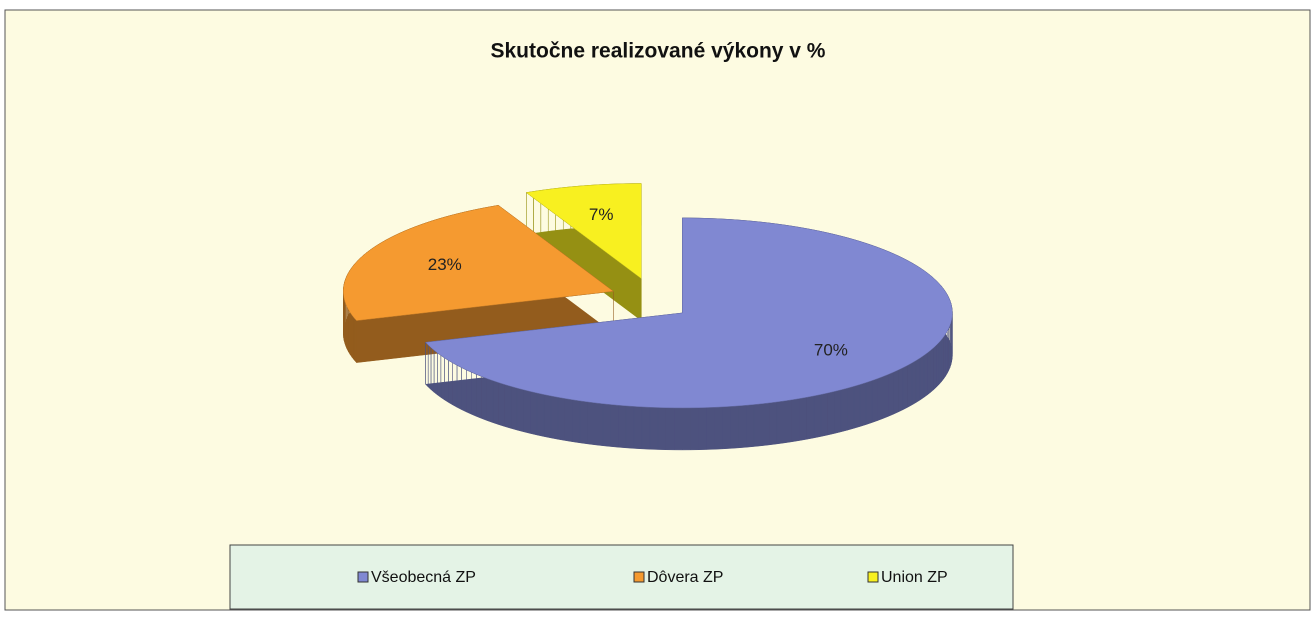 The width and height of the screenshot is (1315, 621). What do you see at coordinates (658, 51) in the screenshot?
I see `chart-title: Skutočne realizované výkony v %` at bounding box center [658, 51].